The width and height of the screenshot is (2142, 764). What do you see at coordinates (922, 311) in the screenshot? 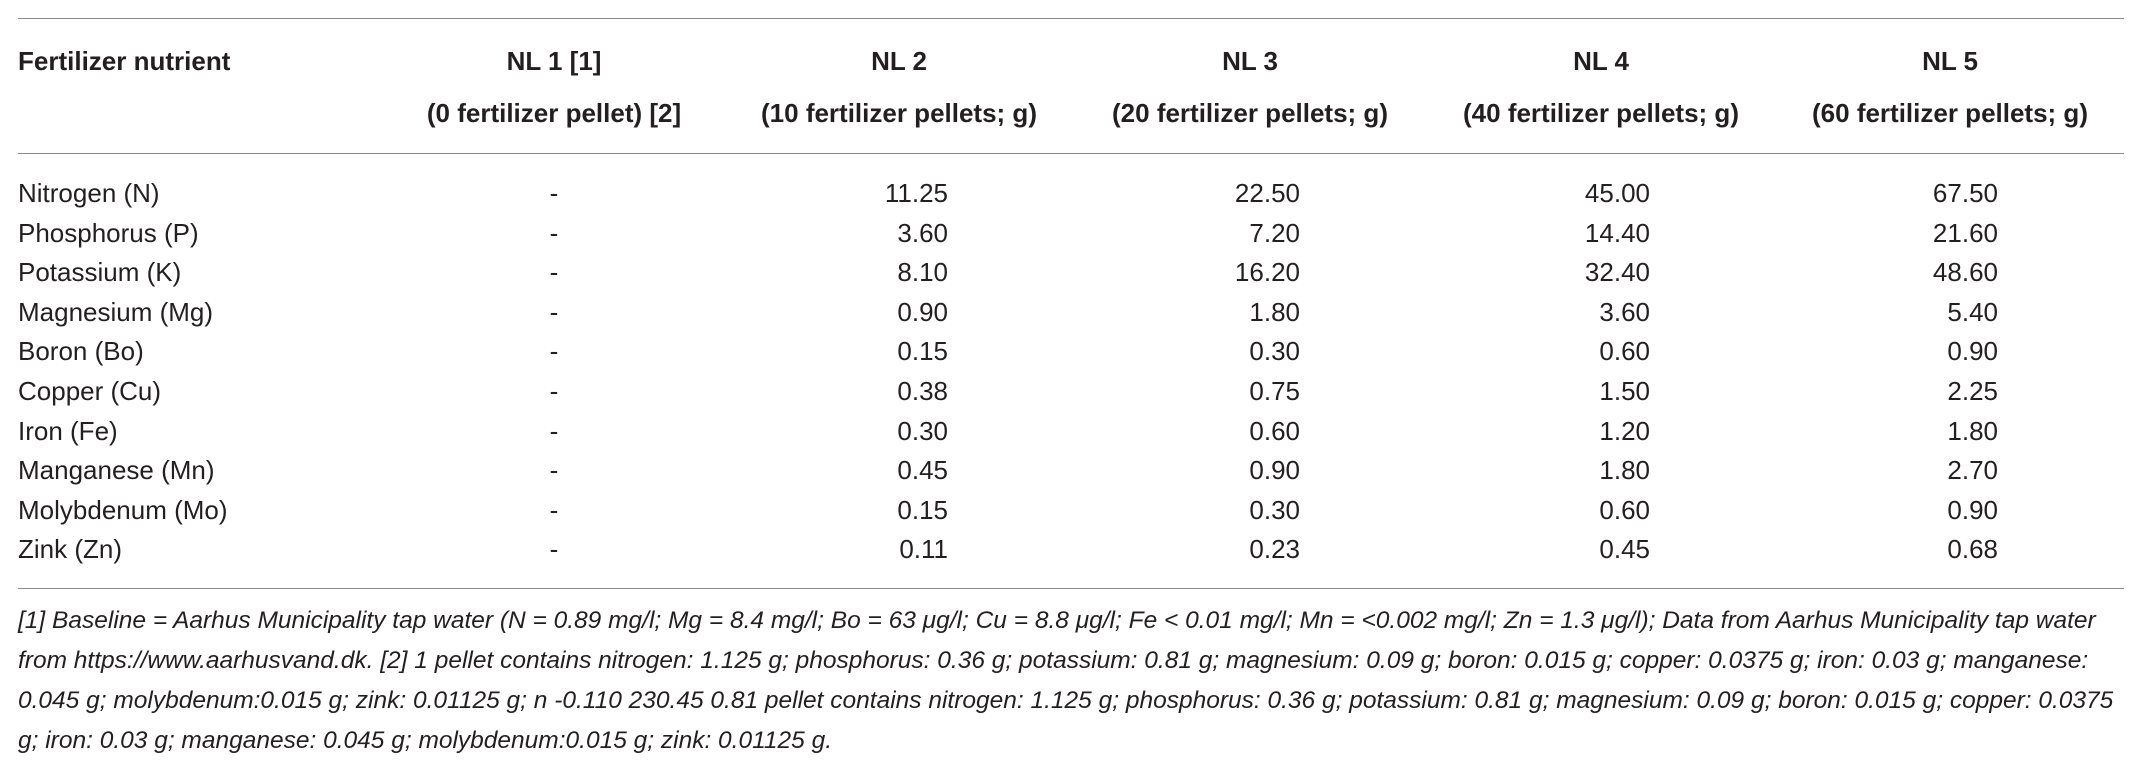
I see `cell-nl2: 0.90` at bounding box center [922, 311].